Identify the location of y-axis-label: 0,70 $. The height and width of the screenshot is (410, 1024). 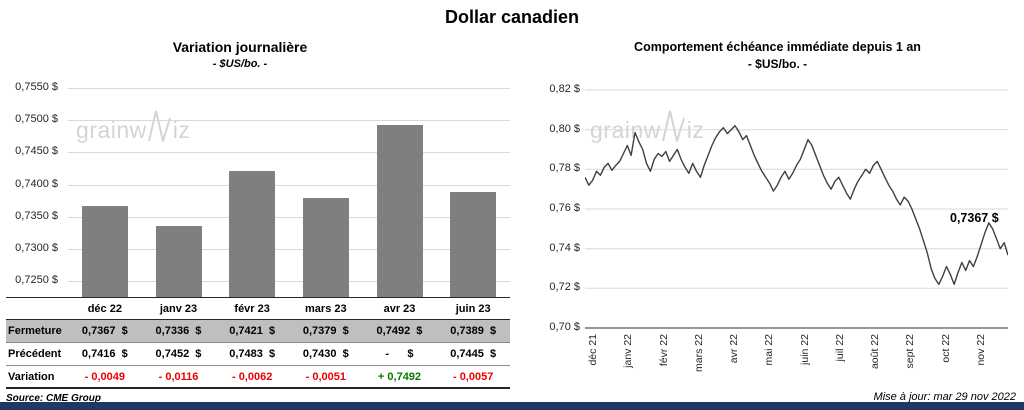
(564, 327).